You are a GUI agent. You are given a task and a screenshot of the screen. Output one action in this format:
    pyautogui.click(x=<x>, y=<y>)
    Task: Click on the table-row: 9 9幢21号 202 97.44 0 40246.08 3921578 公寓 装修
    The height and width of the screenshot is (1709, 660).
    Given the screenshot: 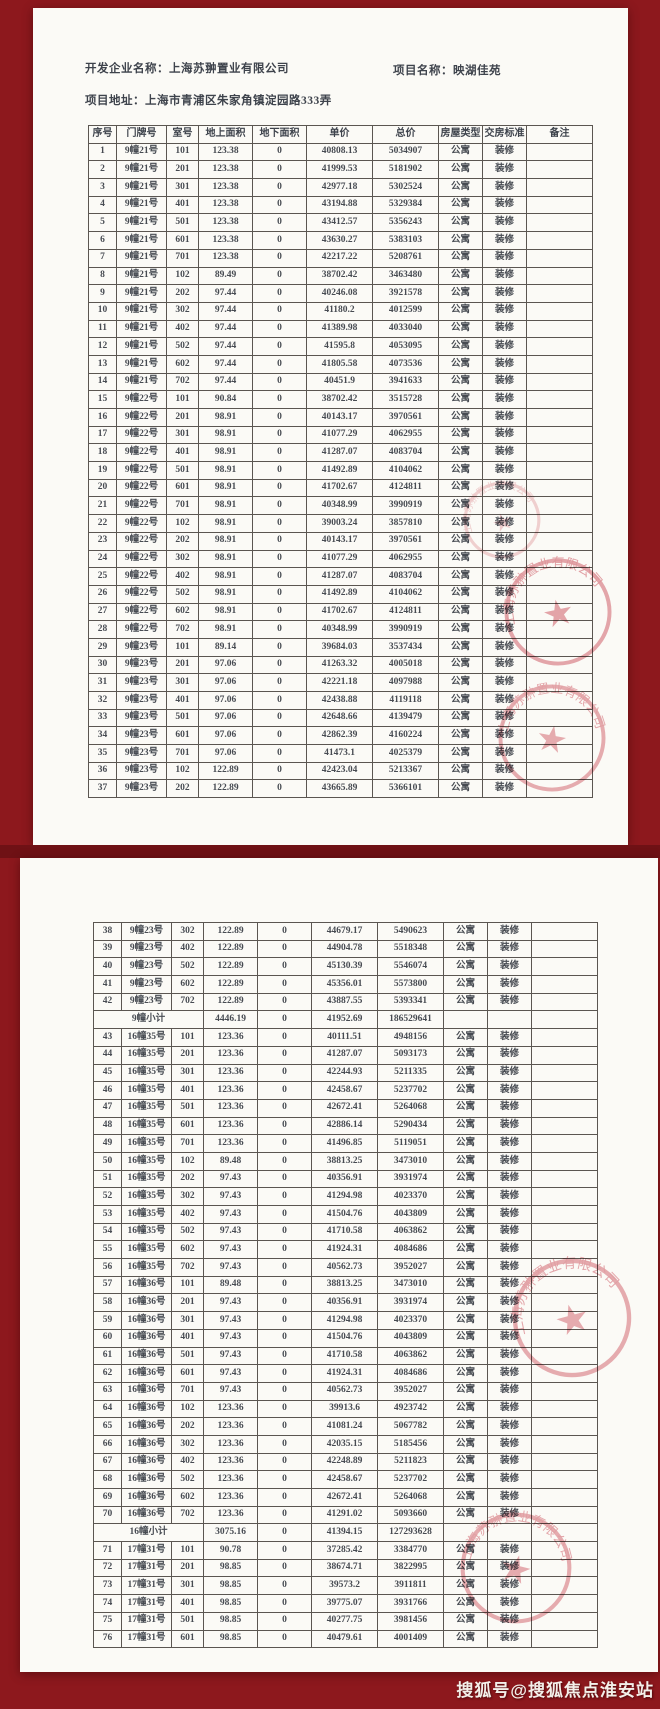 What is the action you would take?
    pyautogui.click(x=340, y=293)
    